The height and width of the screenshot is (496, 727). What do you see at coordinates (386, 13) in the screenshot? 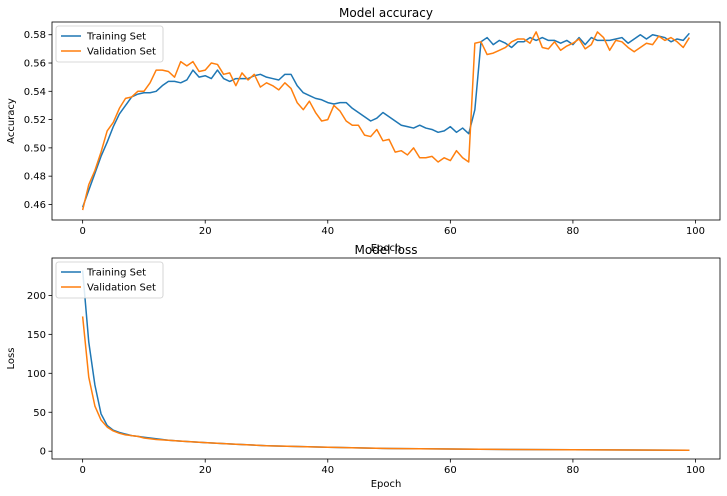
I see `chart-title: Model accuracy` at bounding box center [386, 13].